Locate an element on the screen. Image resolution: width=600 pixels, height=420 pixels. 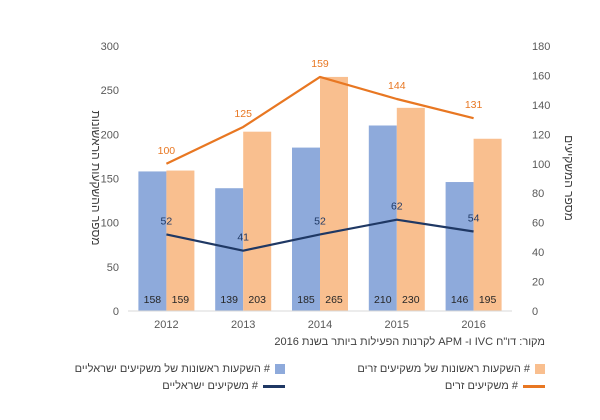
left-axis-title: מספר ההשקעות הראשונות is located at coordinates (96, 177).